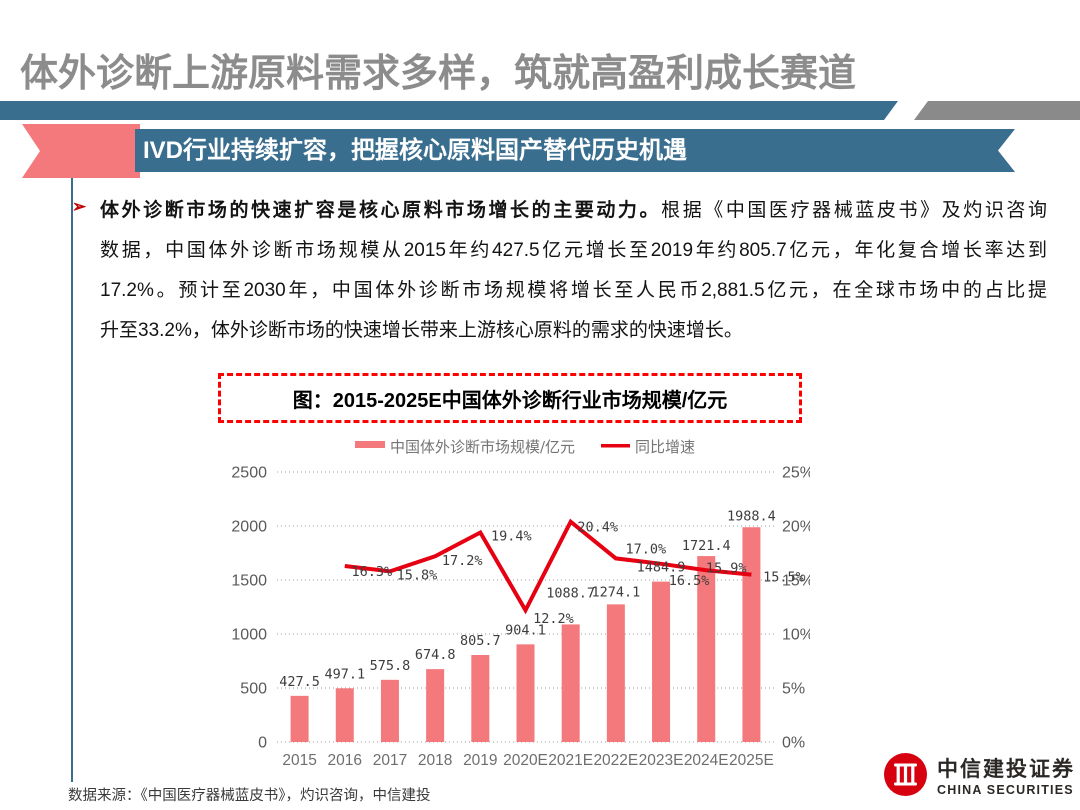 The width and height of the screenshot is (1080, 810). Describe the element at coordinates (482, 447) in the screenshot. I see `legend-bar-label: 中国体外诊断市场规模/亿元` at that location.